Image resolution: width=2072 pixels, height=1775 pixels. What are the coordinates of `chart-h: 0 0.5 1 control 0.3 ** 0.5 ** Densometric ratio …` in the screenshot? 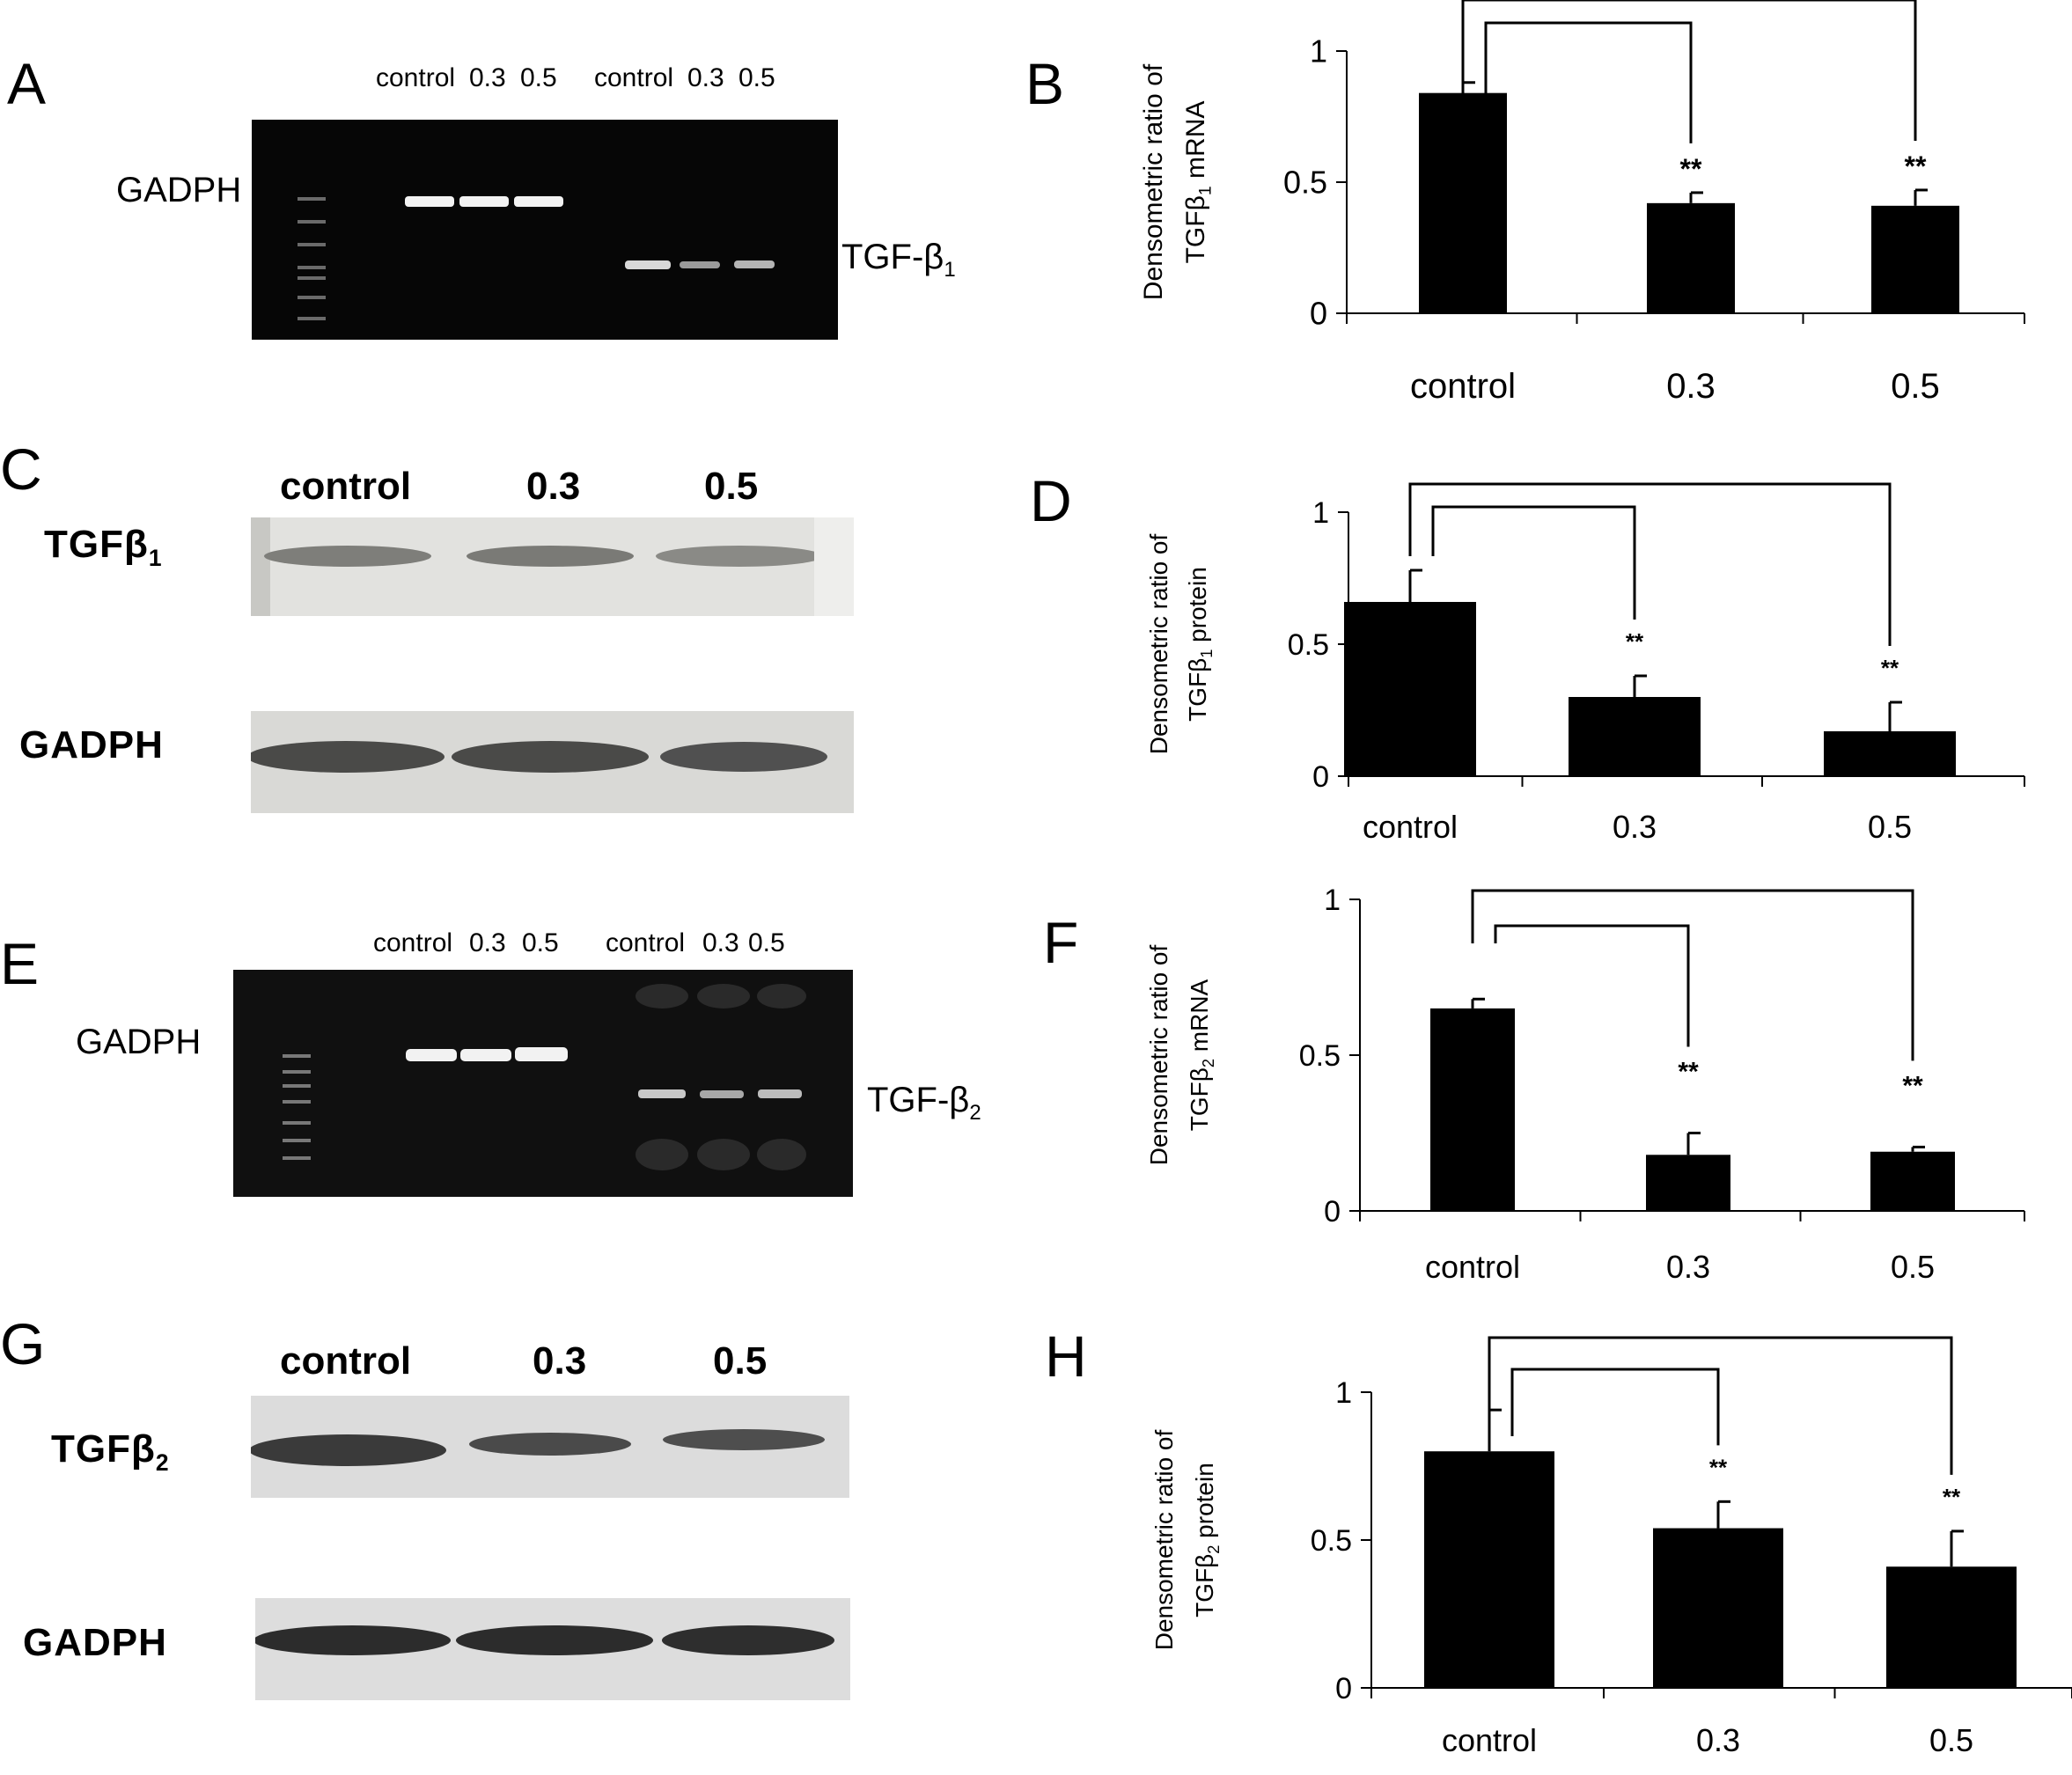 It's located at (1611, 1547).